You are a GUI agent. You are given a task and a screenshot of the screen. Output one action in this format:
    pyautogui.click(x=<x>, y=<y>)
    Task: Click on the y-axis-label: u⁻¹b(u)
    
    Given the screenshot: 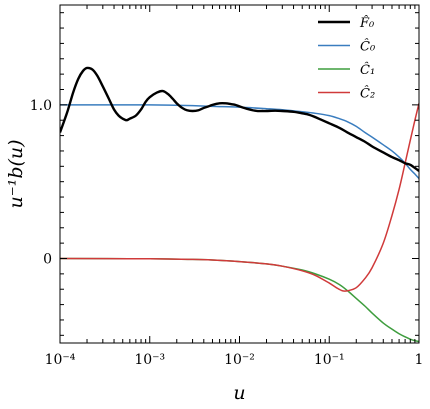 What is the action you would take?
    pyautogui.click(x=16, y=173)
    